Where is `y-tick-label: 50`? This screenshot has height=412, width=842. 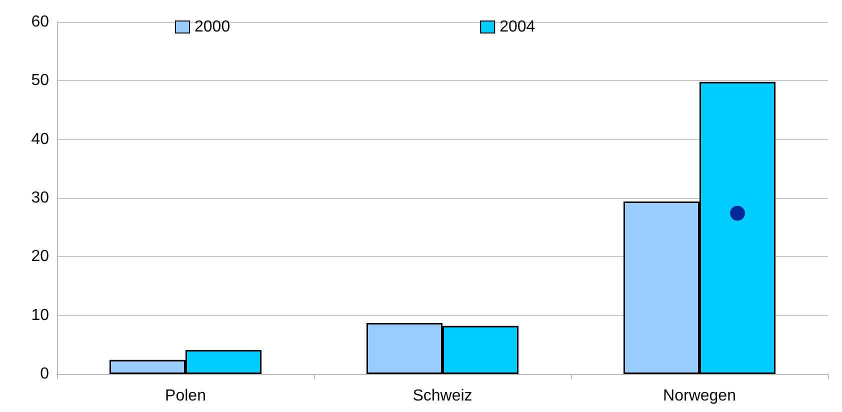 y-tick-label: 50 is located at coordinates (40, 81).